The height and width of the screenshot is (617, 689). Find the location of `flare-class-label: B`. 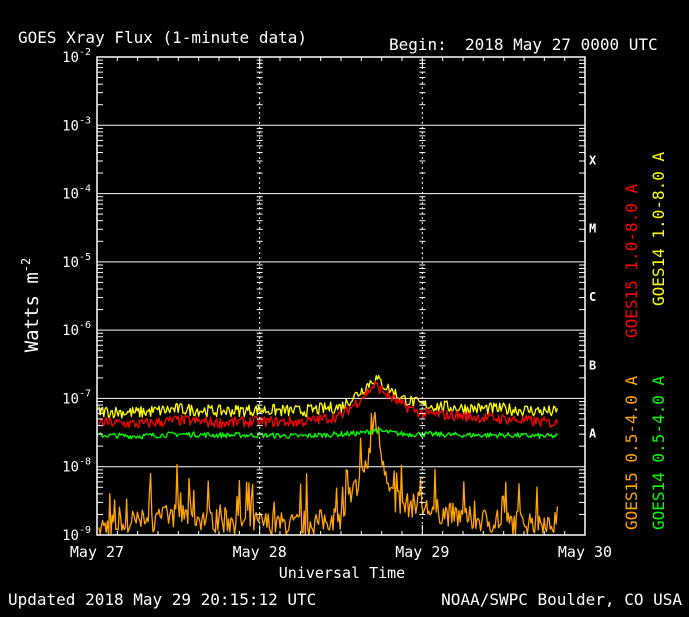

flare-class-label: B is located at coordinates (592, 365).